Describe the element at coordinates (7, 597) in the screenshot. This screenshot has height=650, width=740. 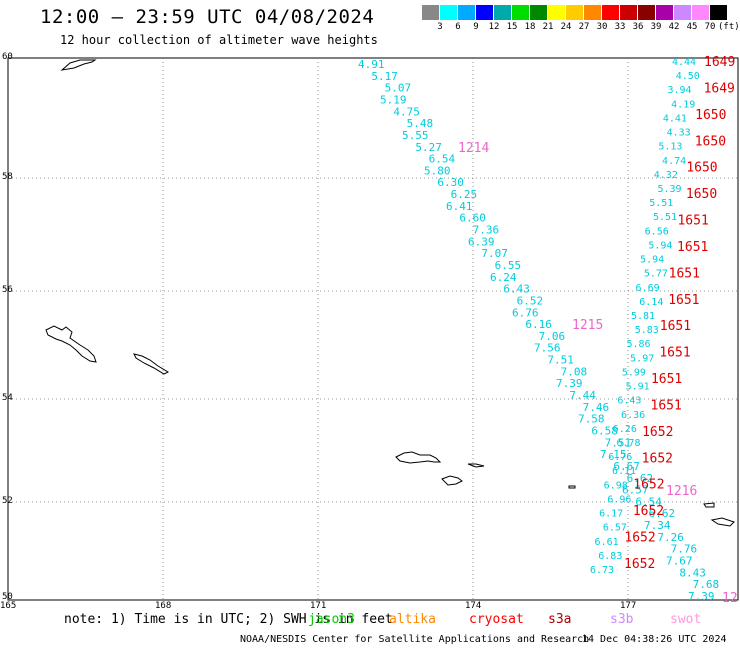
I see `lat-label-50: 50` at that location.